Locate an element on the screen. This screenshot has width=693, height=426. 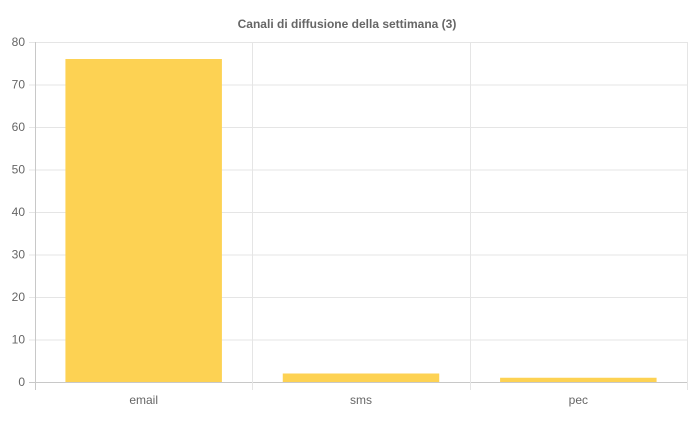
y-tick-label: 50 is located at coordinates (19, 170).